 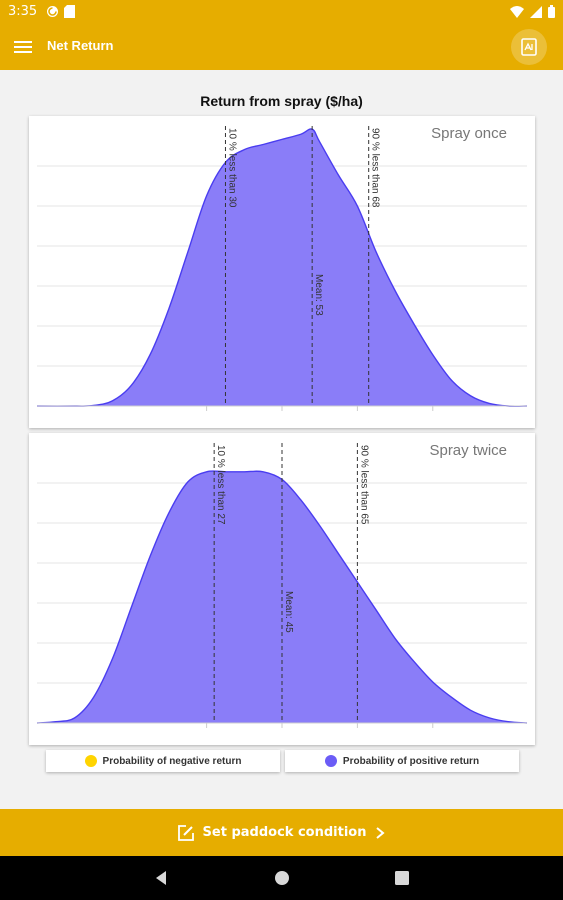 What do you see at coordinates (52, 11) in the screenshot?
I see `sync-icon` at bounding box center [52, 11].